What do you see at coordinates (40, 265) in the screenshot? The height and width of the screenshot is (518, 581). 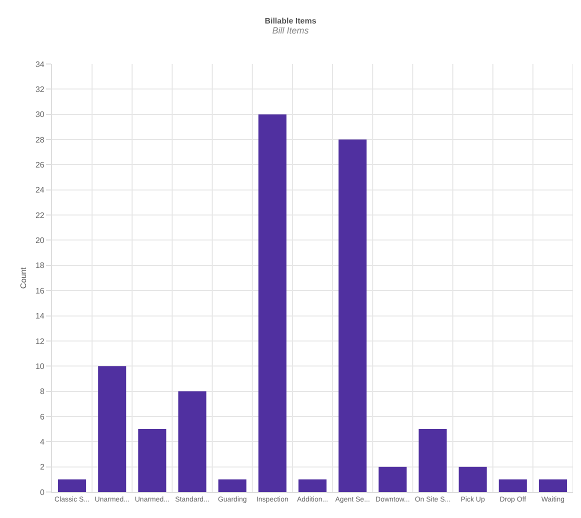 I see `y-tick-label: 18` at bounding box center [40, 265].